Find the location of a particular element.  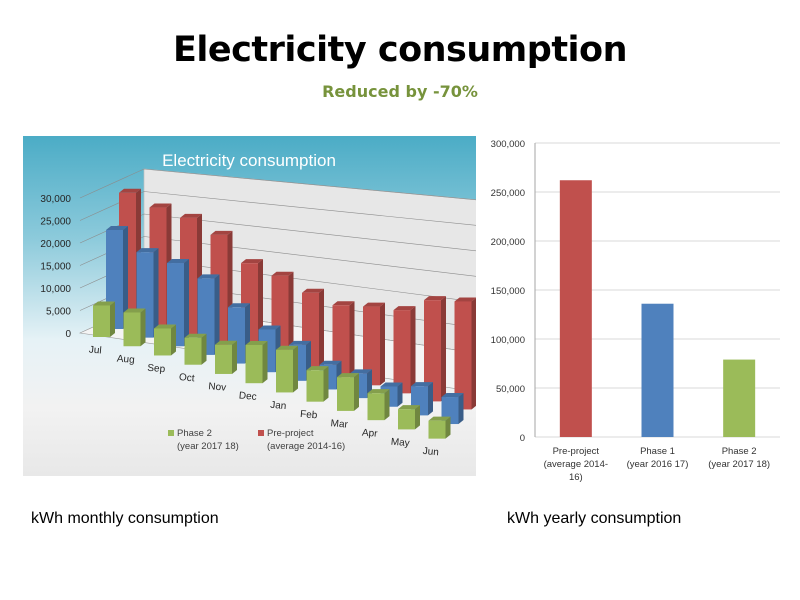

y-tick-label: 15,000 is located at coordinates (55, 267).